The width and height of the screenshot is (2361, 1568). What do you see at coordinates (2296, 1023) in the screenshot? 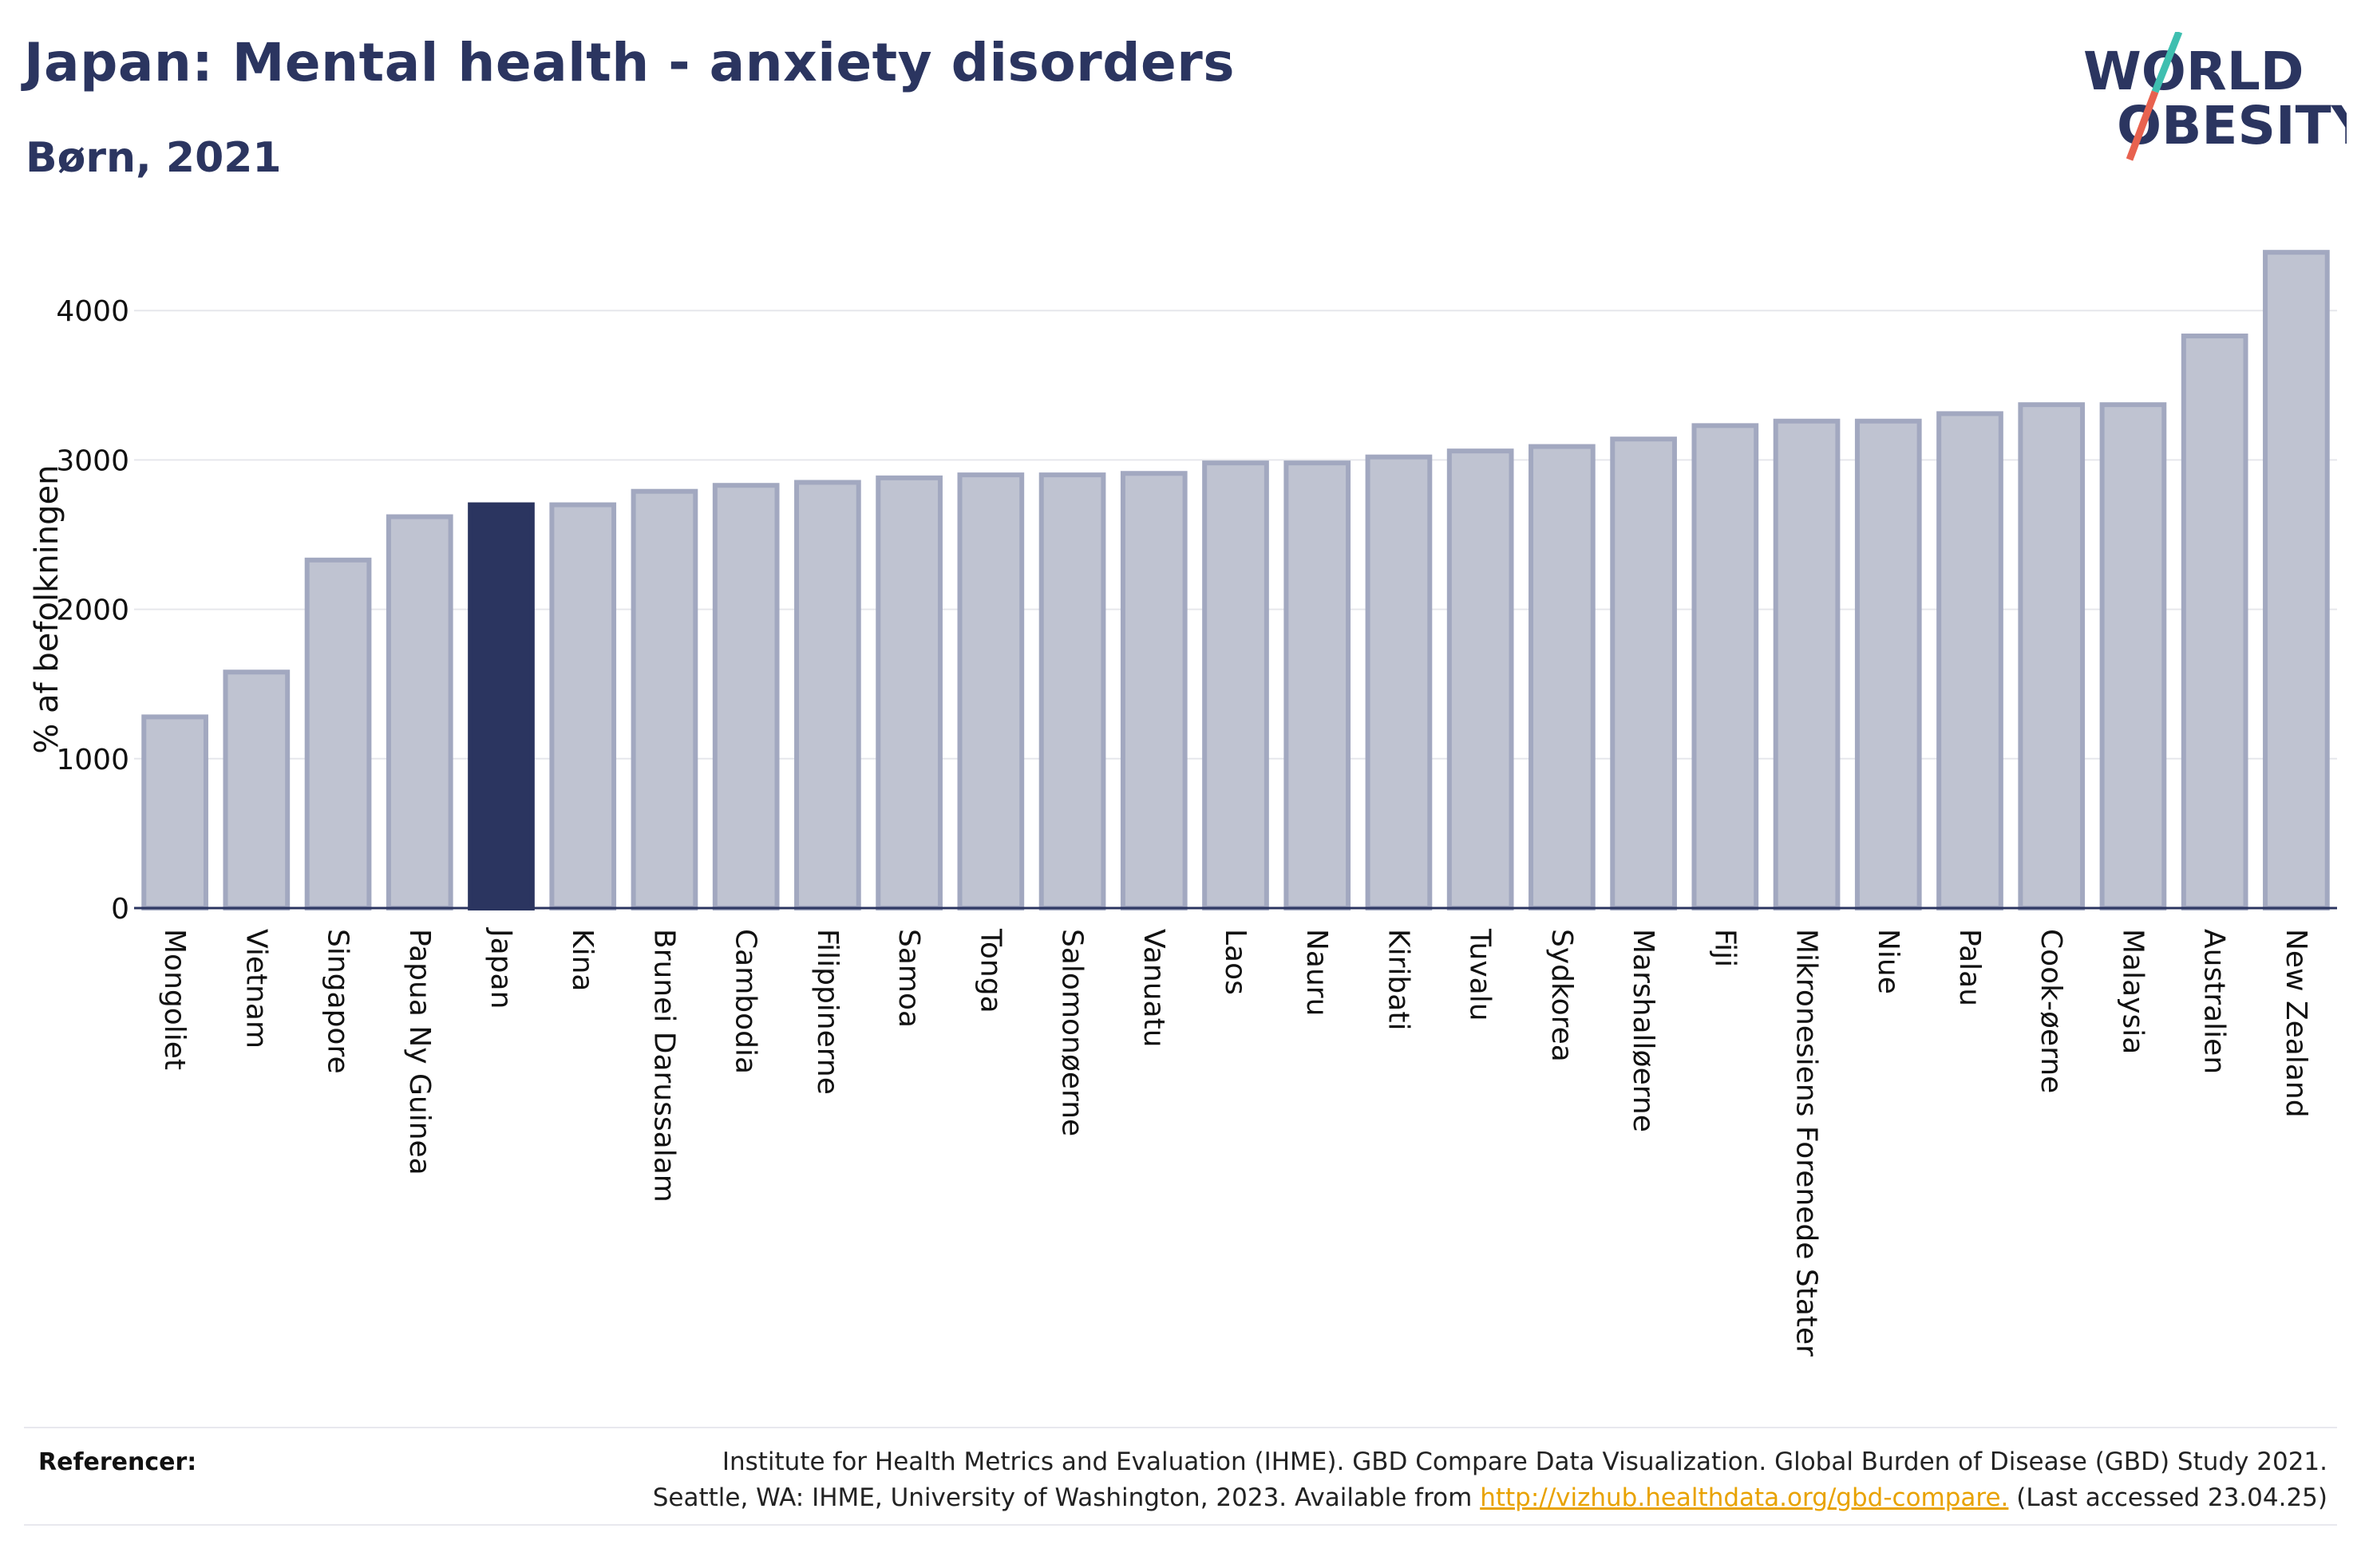
I see `x-tick-label: New Zealand` at bounding box center [2296, 1023].